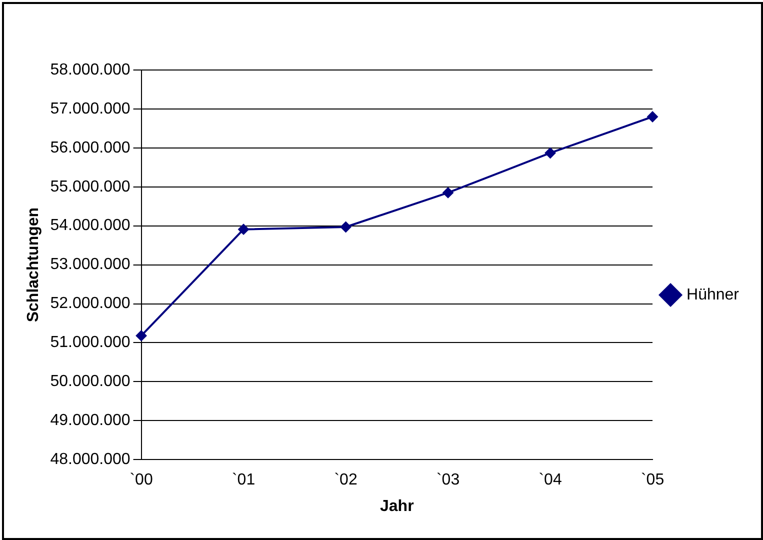 This screenshot has height=540, width=763. What do you see at coordinates (33, 264) in the screenshot?
I see `y-axis-title: Schlachtungen` at bounding box center [33, 264].